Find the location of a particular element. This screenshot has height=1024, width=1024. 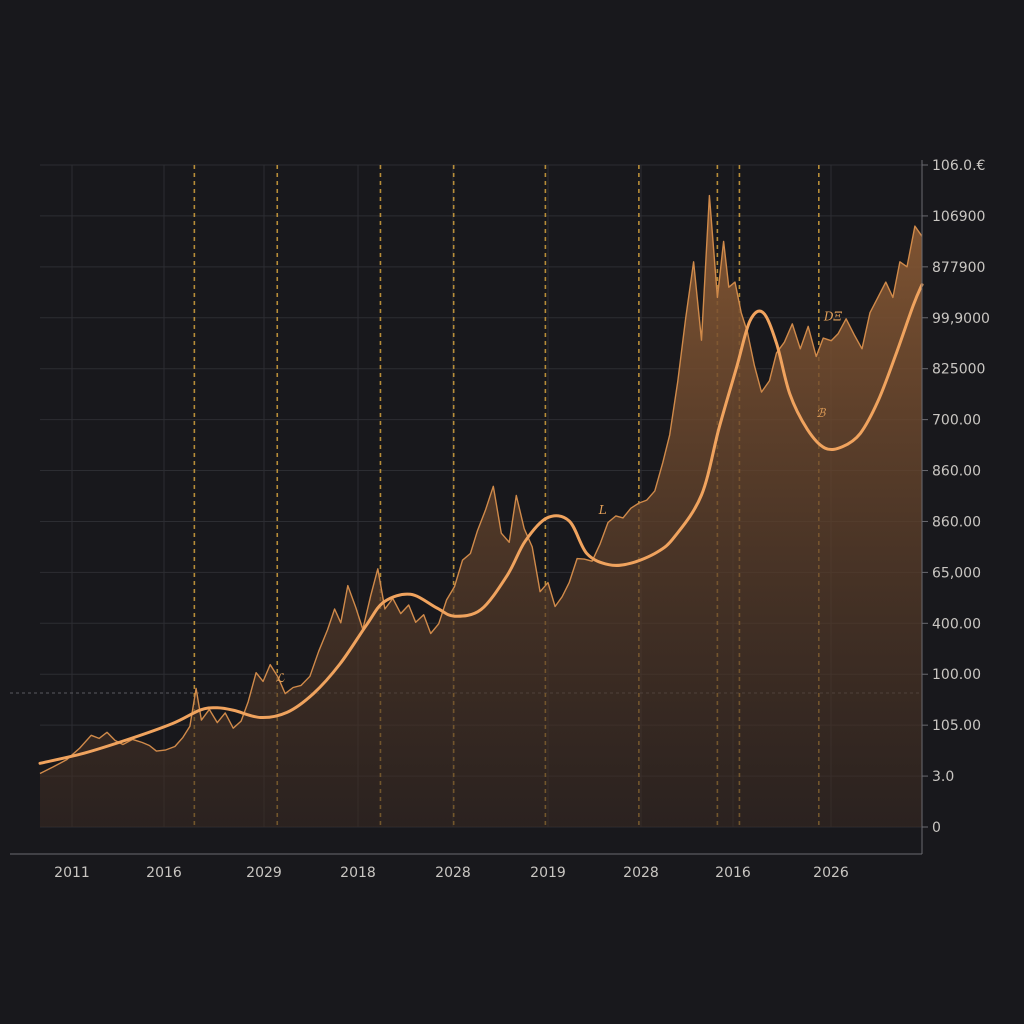

y-tick-label: 400.00 is located at coordinates (956, 624).